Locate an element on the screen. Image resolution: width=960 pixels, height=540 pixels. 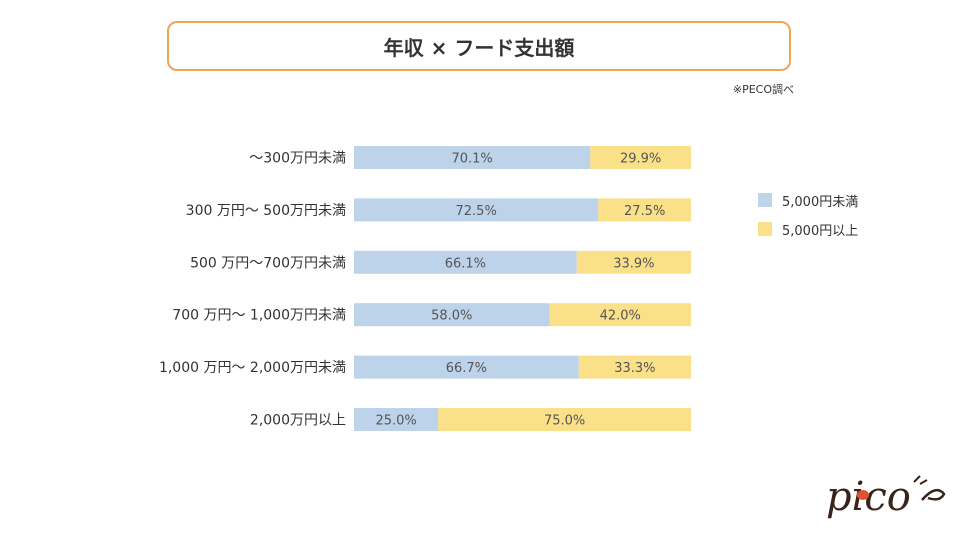
data-label-over: 42.0% is located at coordinates (620, 316).